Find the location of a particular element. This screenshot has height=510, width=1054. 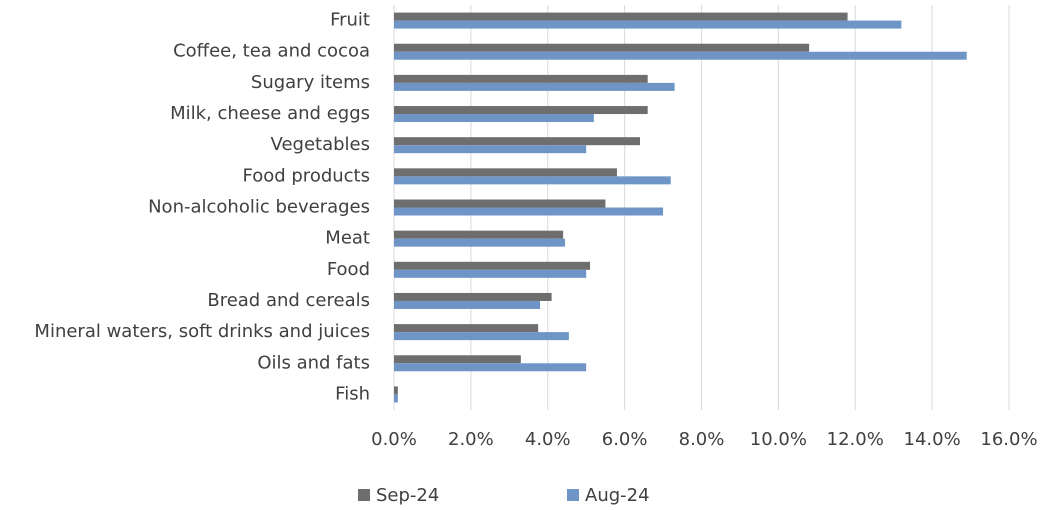

y-tick-label: Mineral waters, soft drinks and juices is located at coordinates (202, 331).